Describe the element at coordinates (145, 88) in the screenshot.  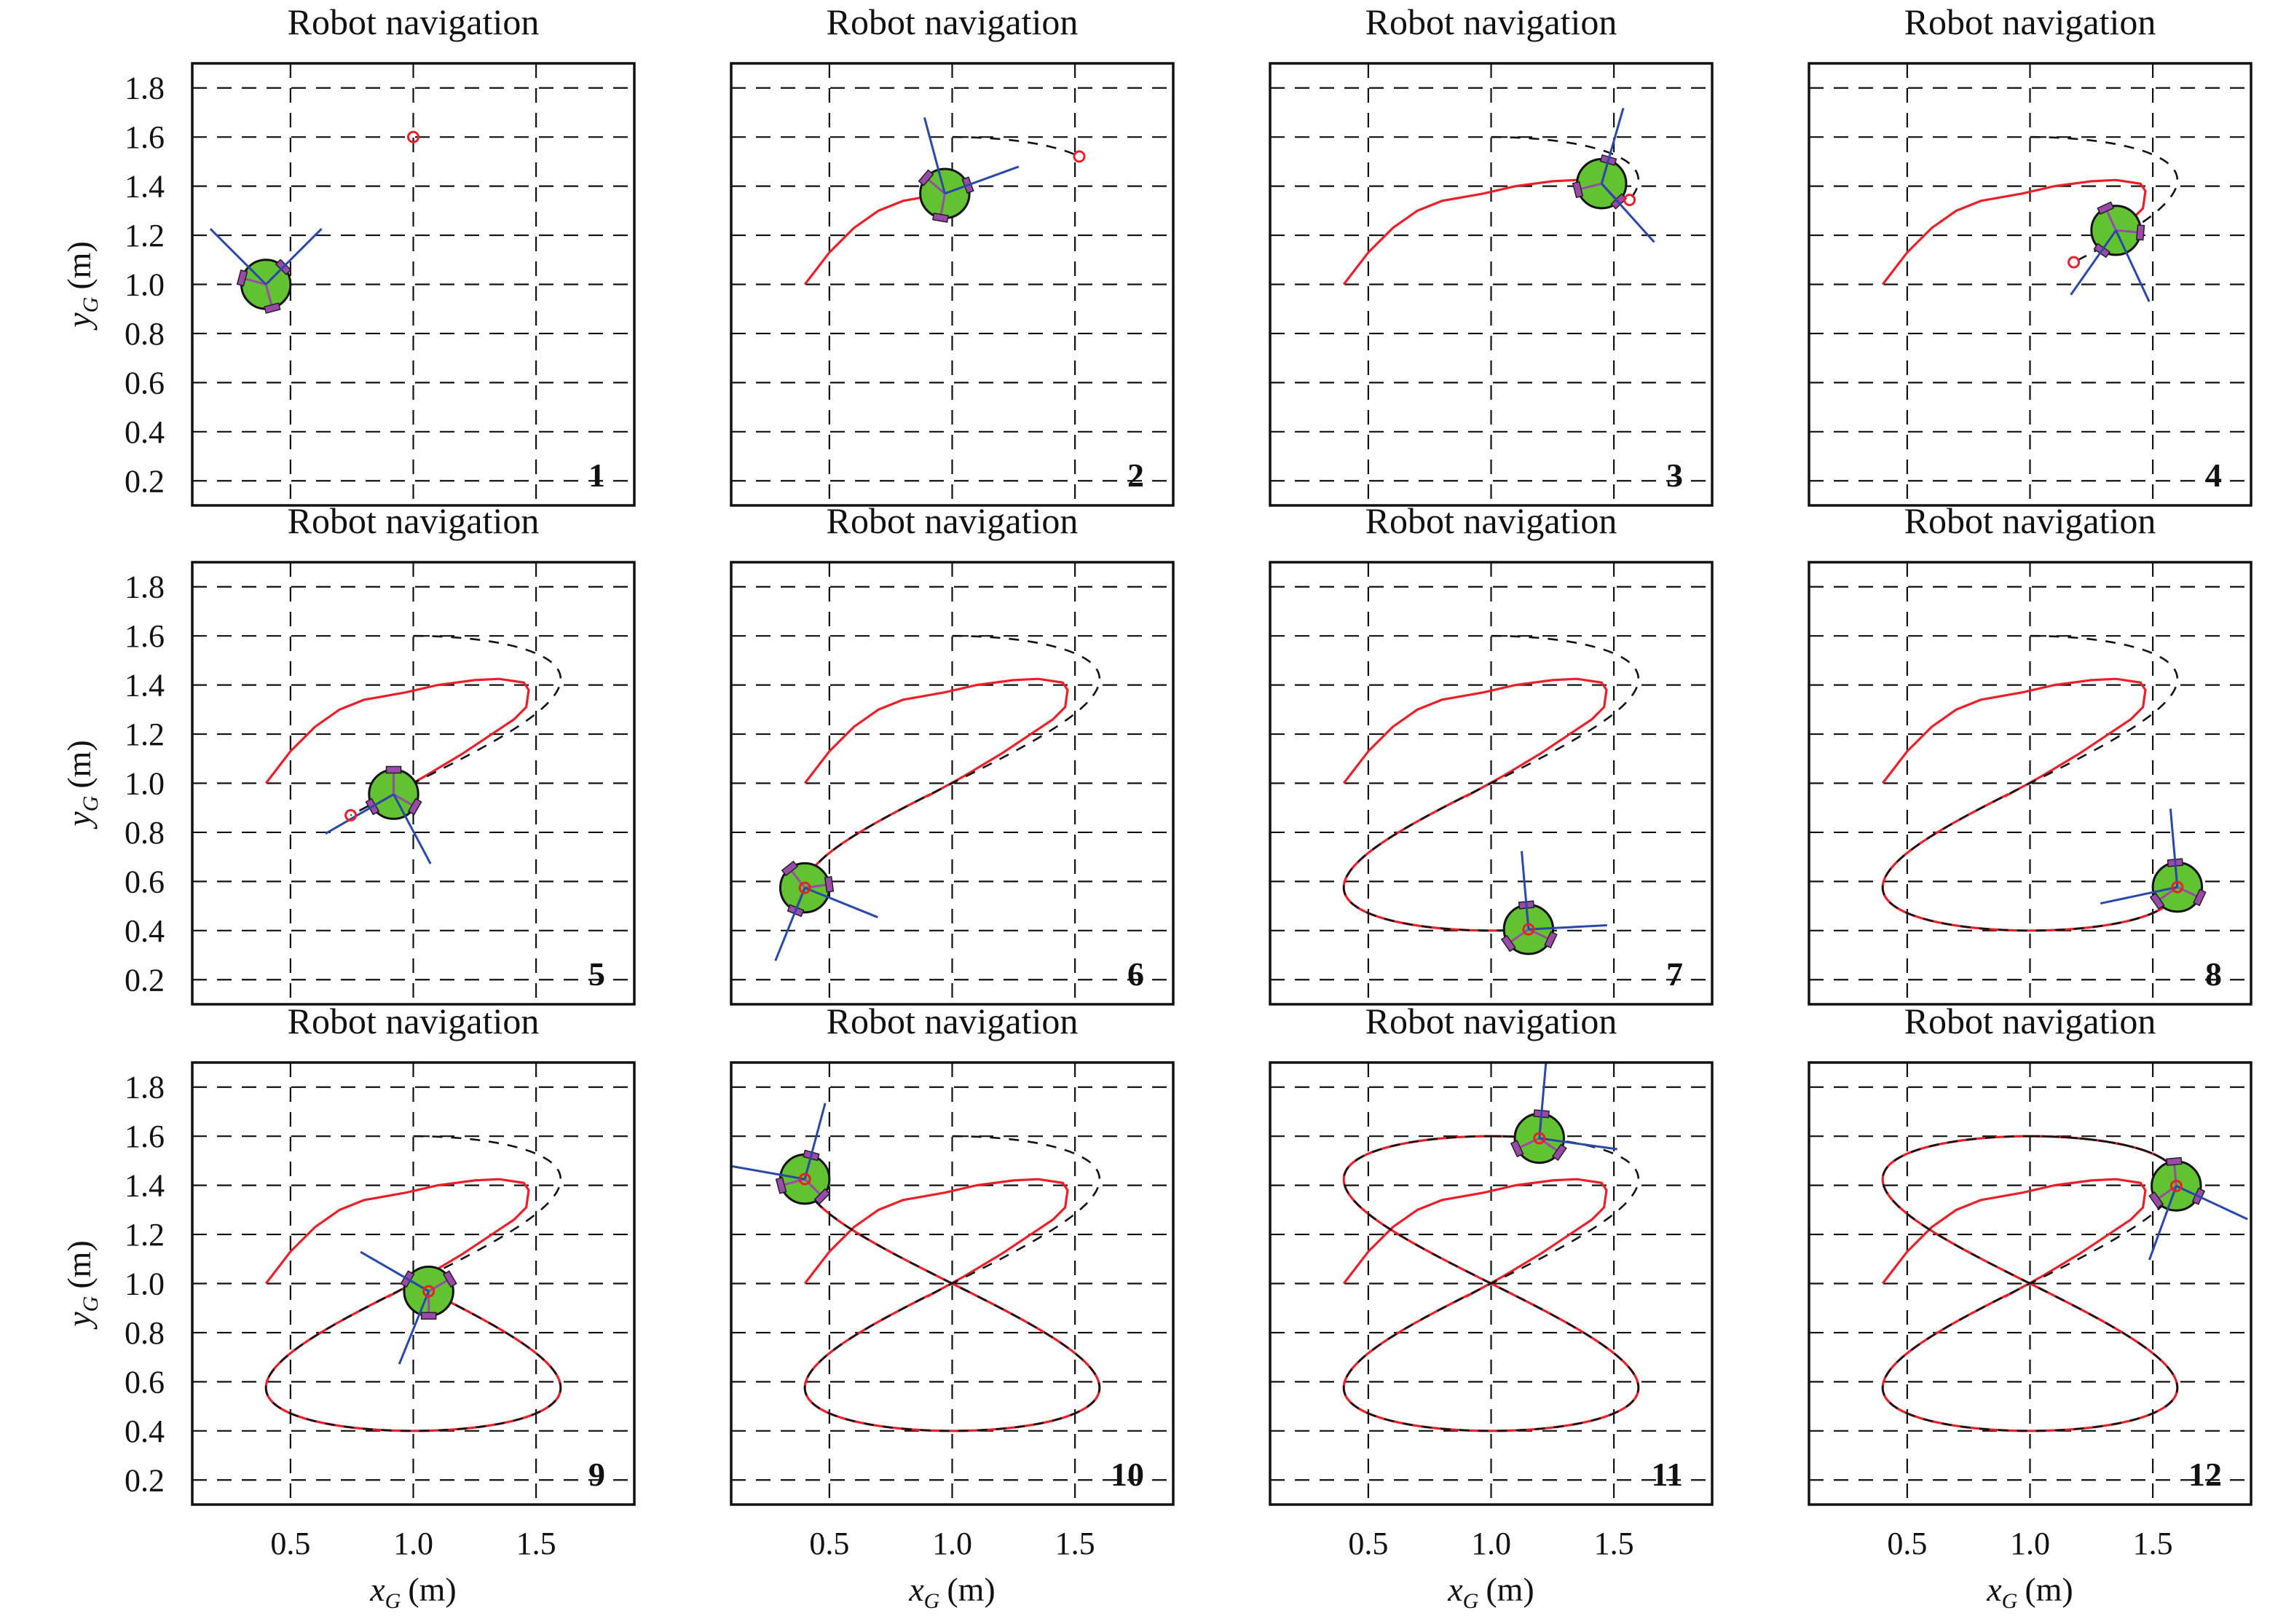
I see `y-tick-label: 1.8` at that location.